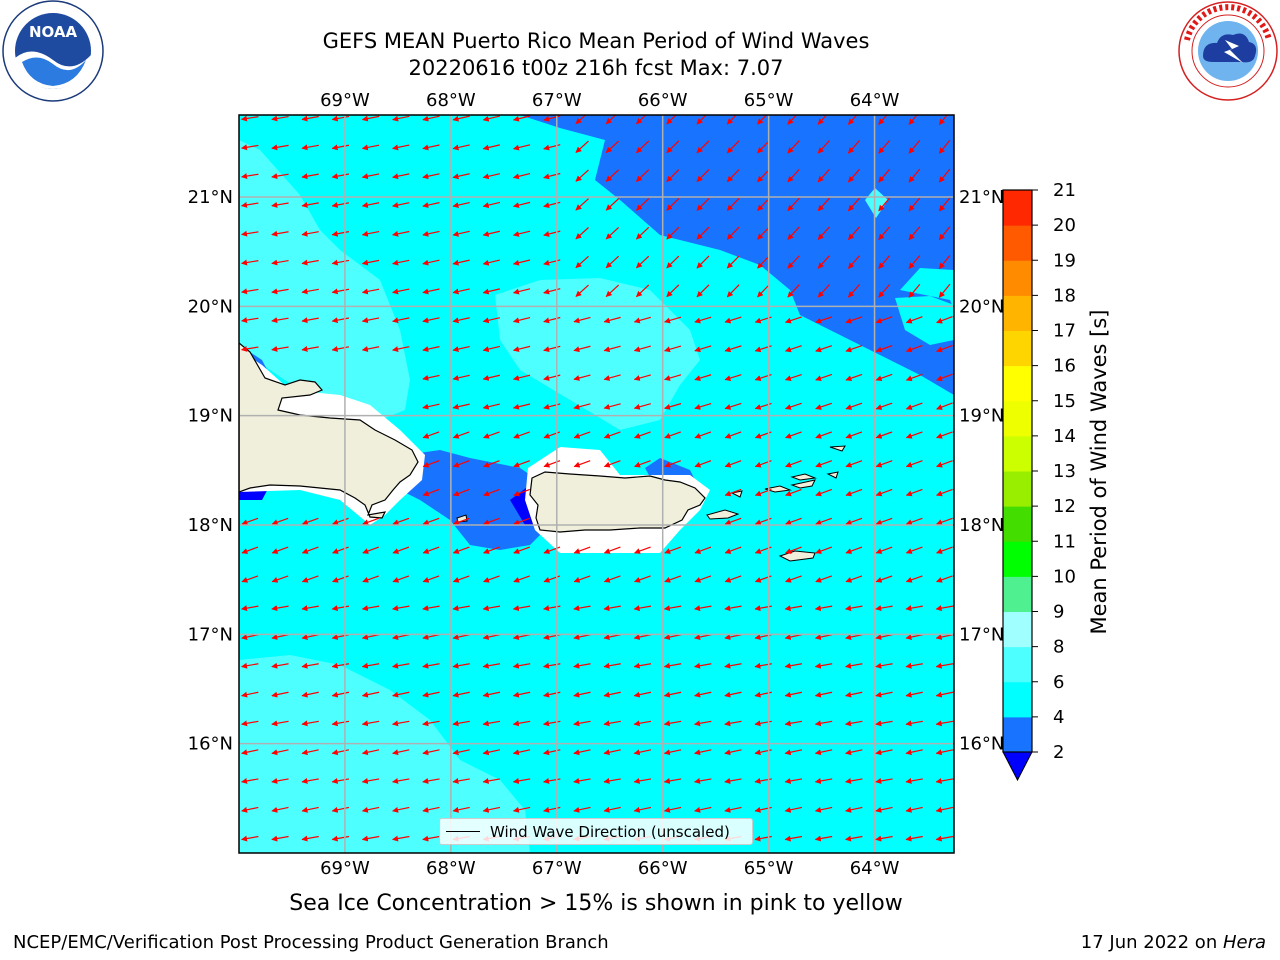  What do you see at coordinates (1058, 682) in the screenshot?
I see `colorbar-tick-label: 6` at bounding box center [1058, 682].